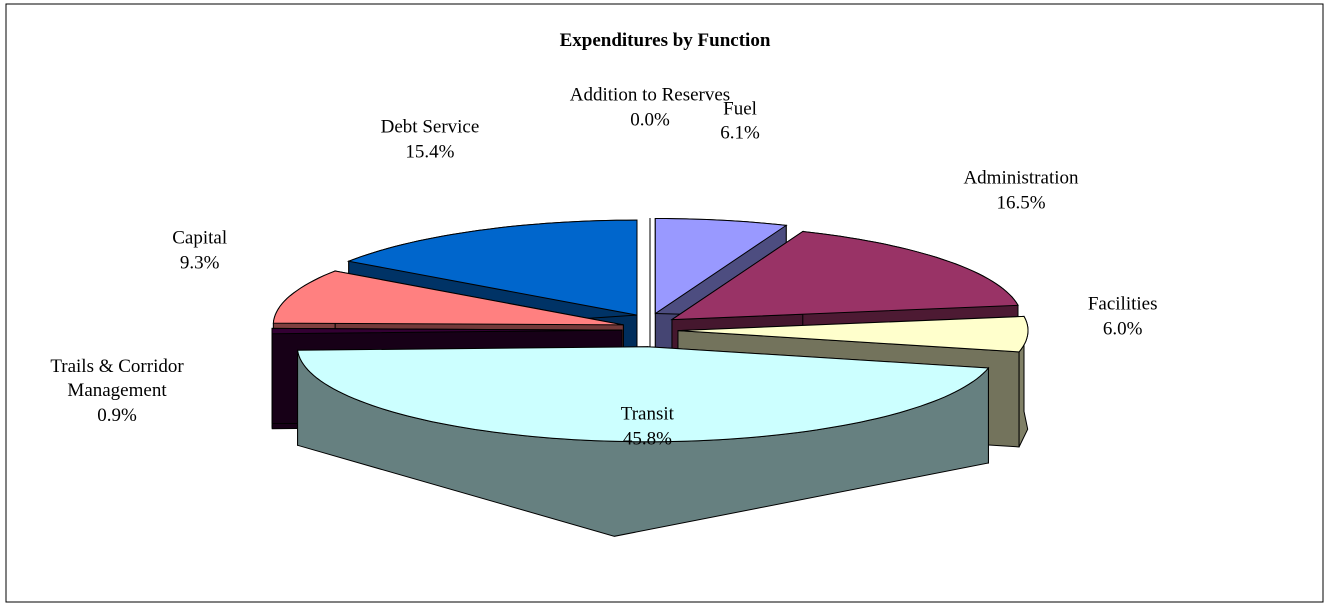  What do you see at coordinates (740, 109) in the screenshot?
I see `label-category: Fuel` at bounding box center [740, 109].